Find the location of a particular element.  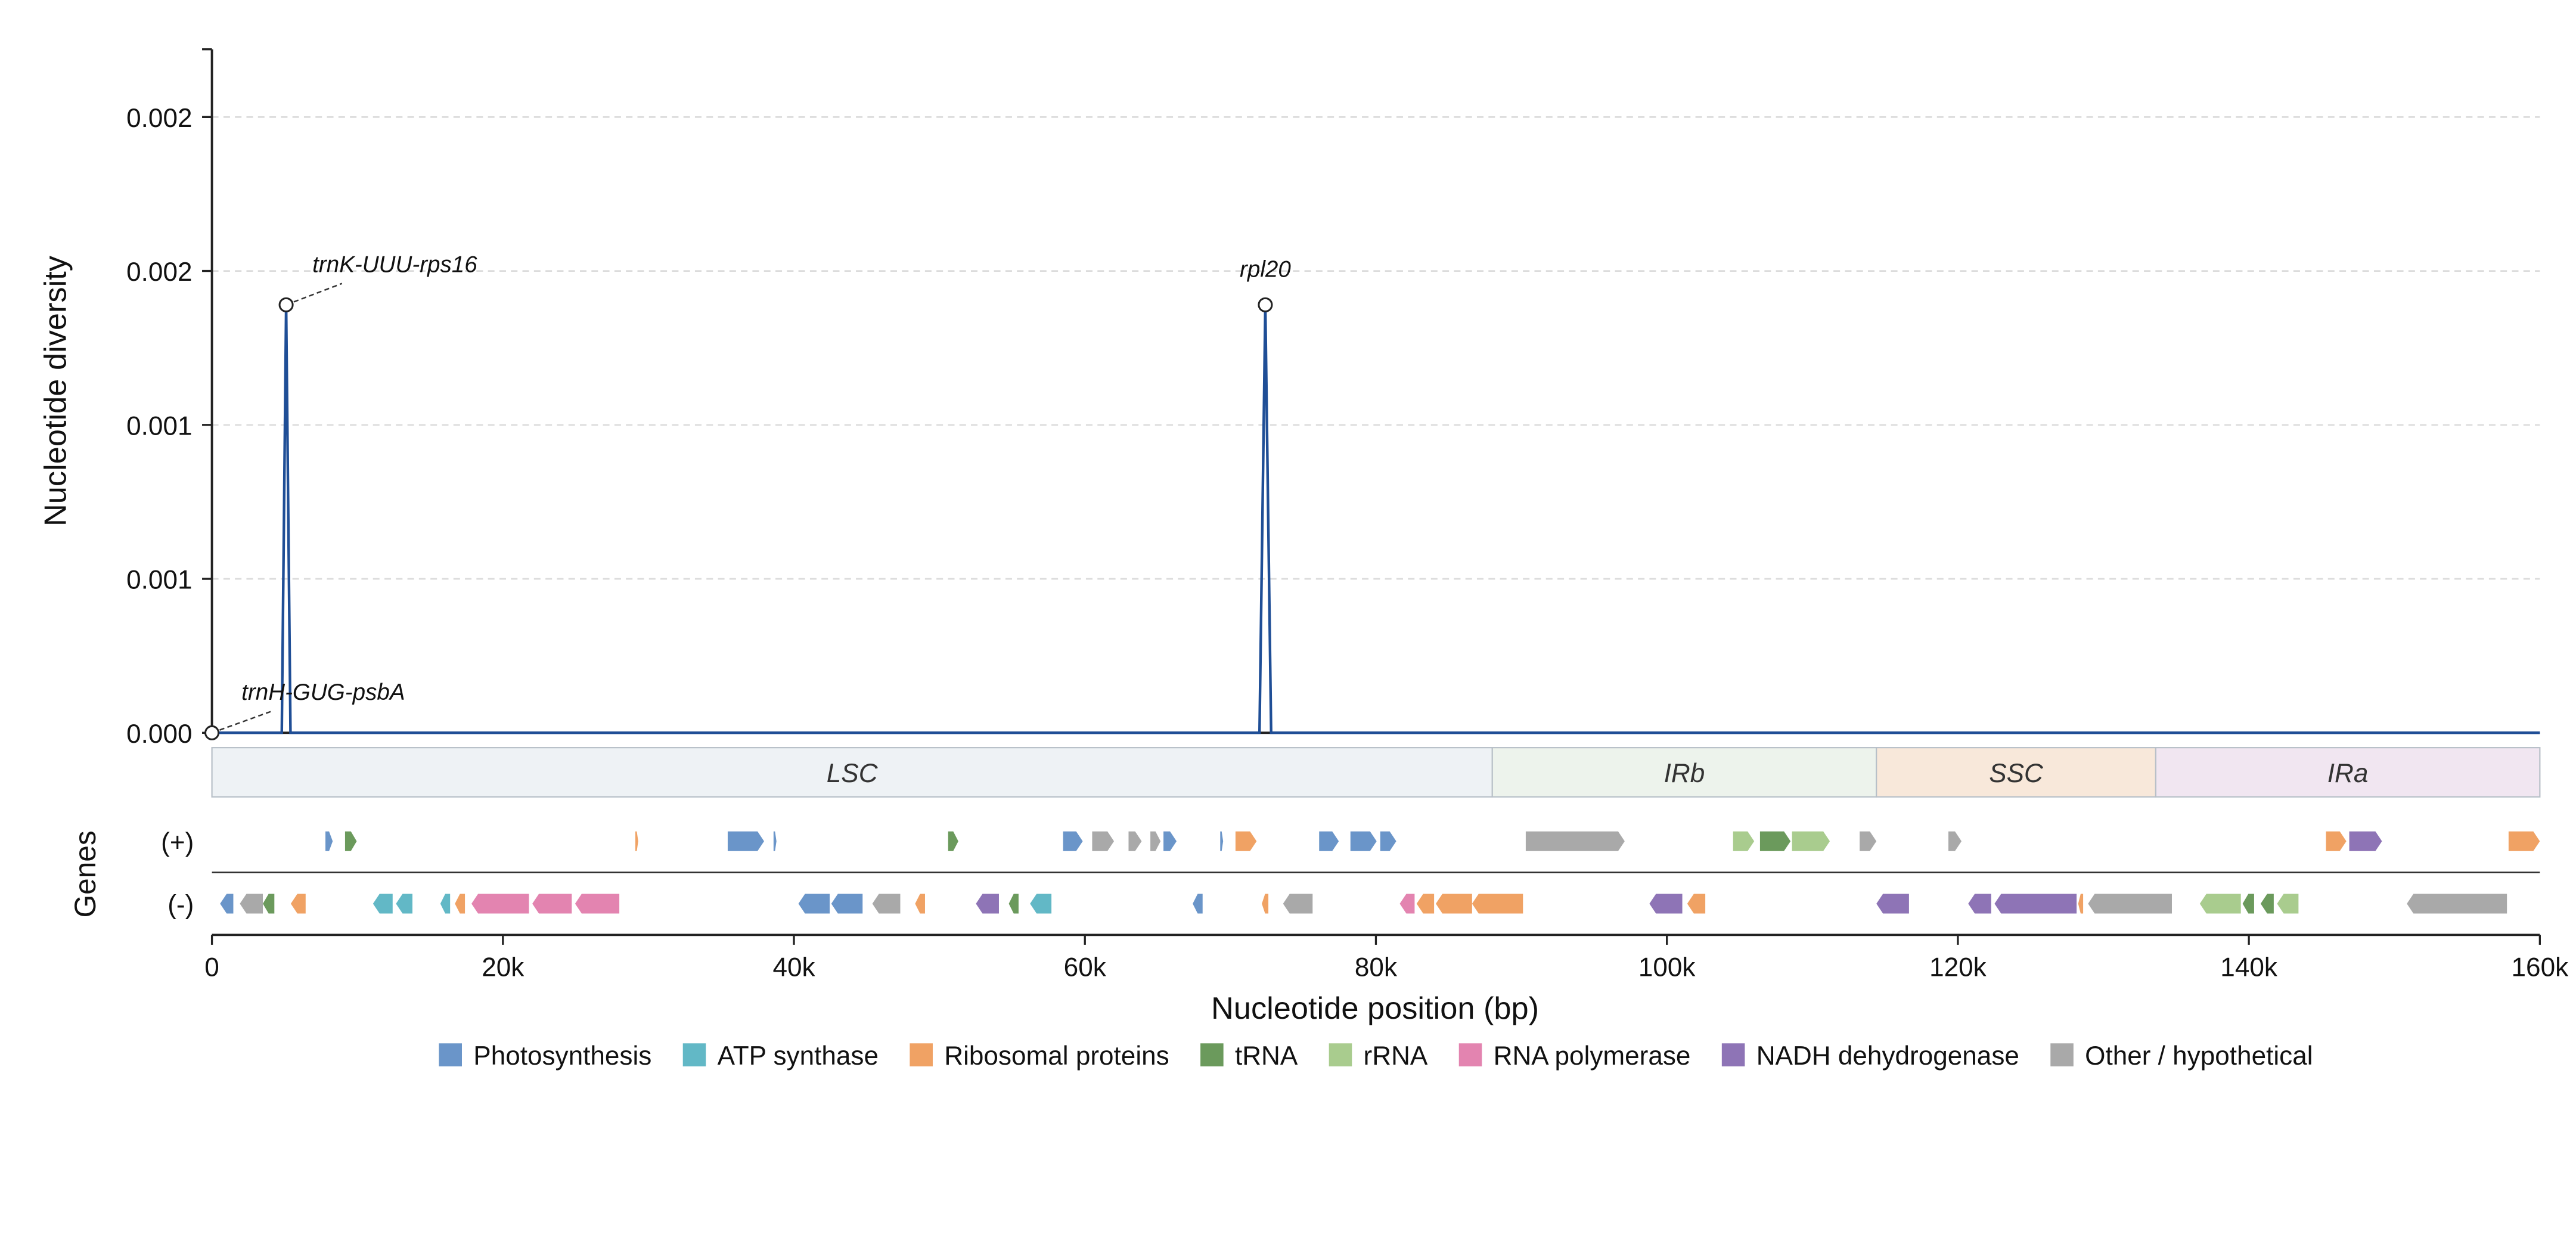

x-tick-label: 100k is located at coordinates (1667, 967).